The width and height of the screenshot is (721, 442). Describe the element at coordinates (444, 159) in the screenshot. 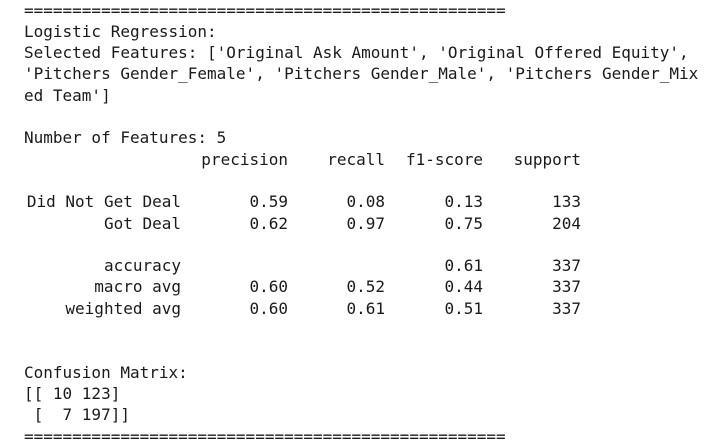

I see `report-header: f1-score` at that location.